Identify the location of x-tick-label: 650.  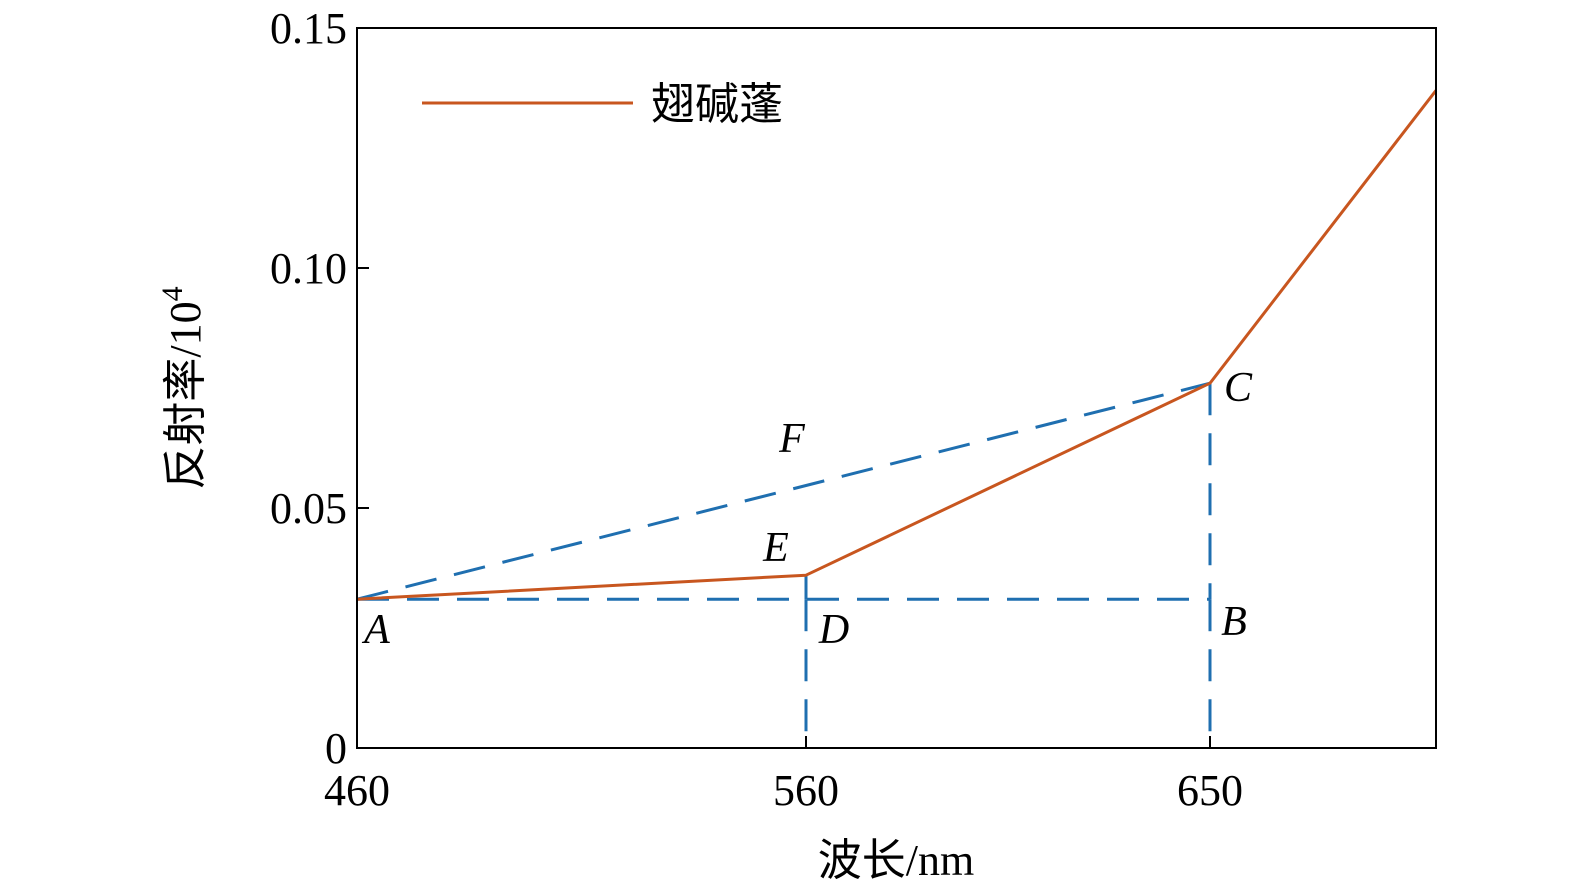
(1210, 790).